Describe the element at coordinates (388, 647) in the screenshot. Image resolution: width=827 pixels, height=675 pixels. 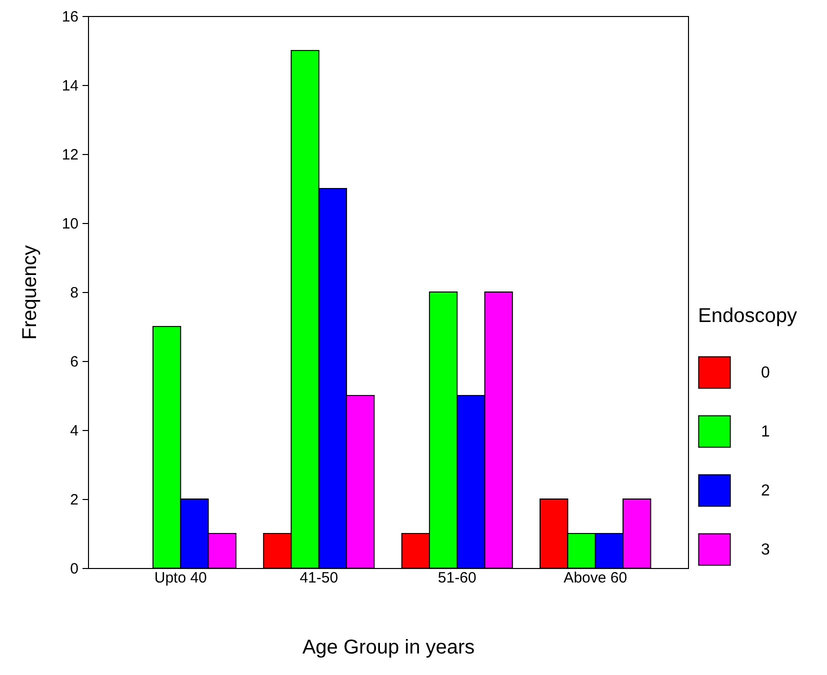
I see `x-axis-title: Age Group in years` at that location.